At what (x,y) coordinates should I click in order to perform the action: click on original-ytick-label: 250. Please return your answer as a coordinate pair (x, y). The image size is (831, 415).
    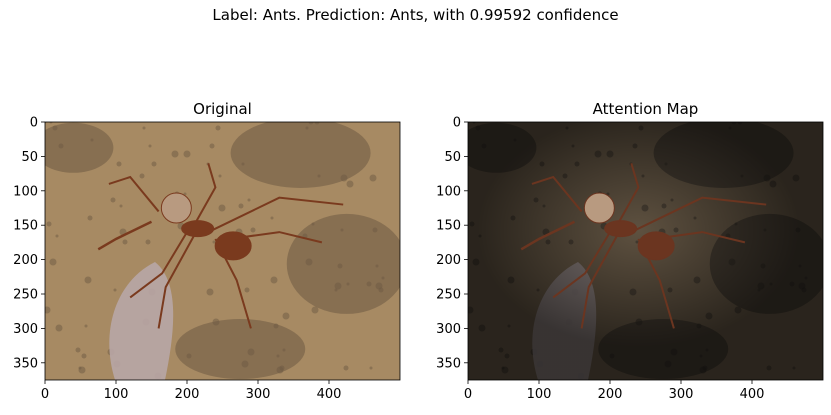
    Looking at the image, I should click on (25, 295).